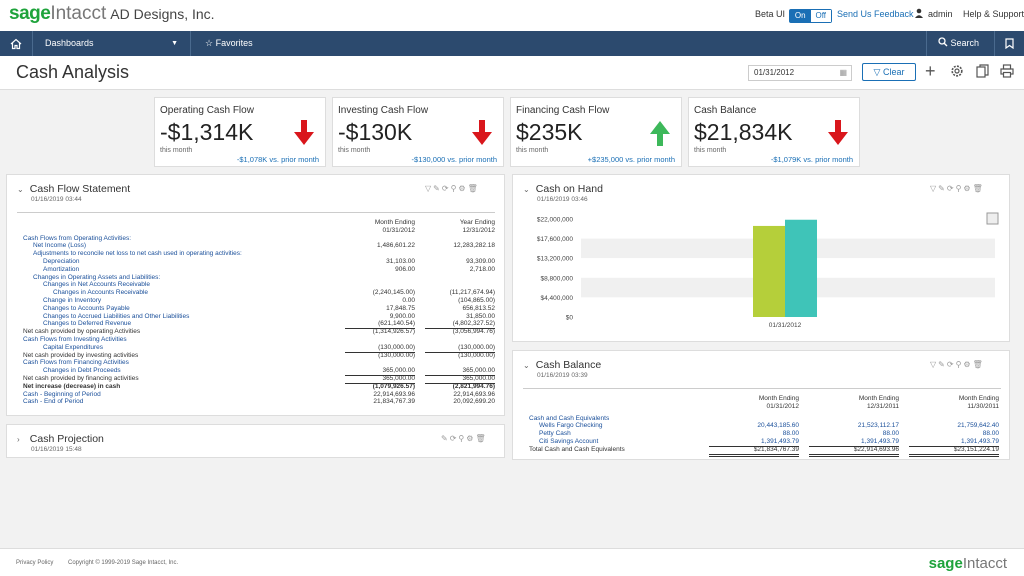 The width and height of the screenshot is (1024, 576). I want to click on row-label: Cash - Beginning of Period, so click(62, 394).